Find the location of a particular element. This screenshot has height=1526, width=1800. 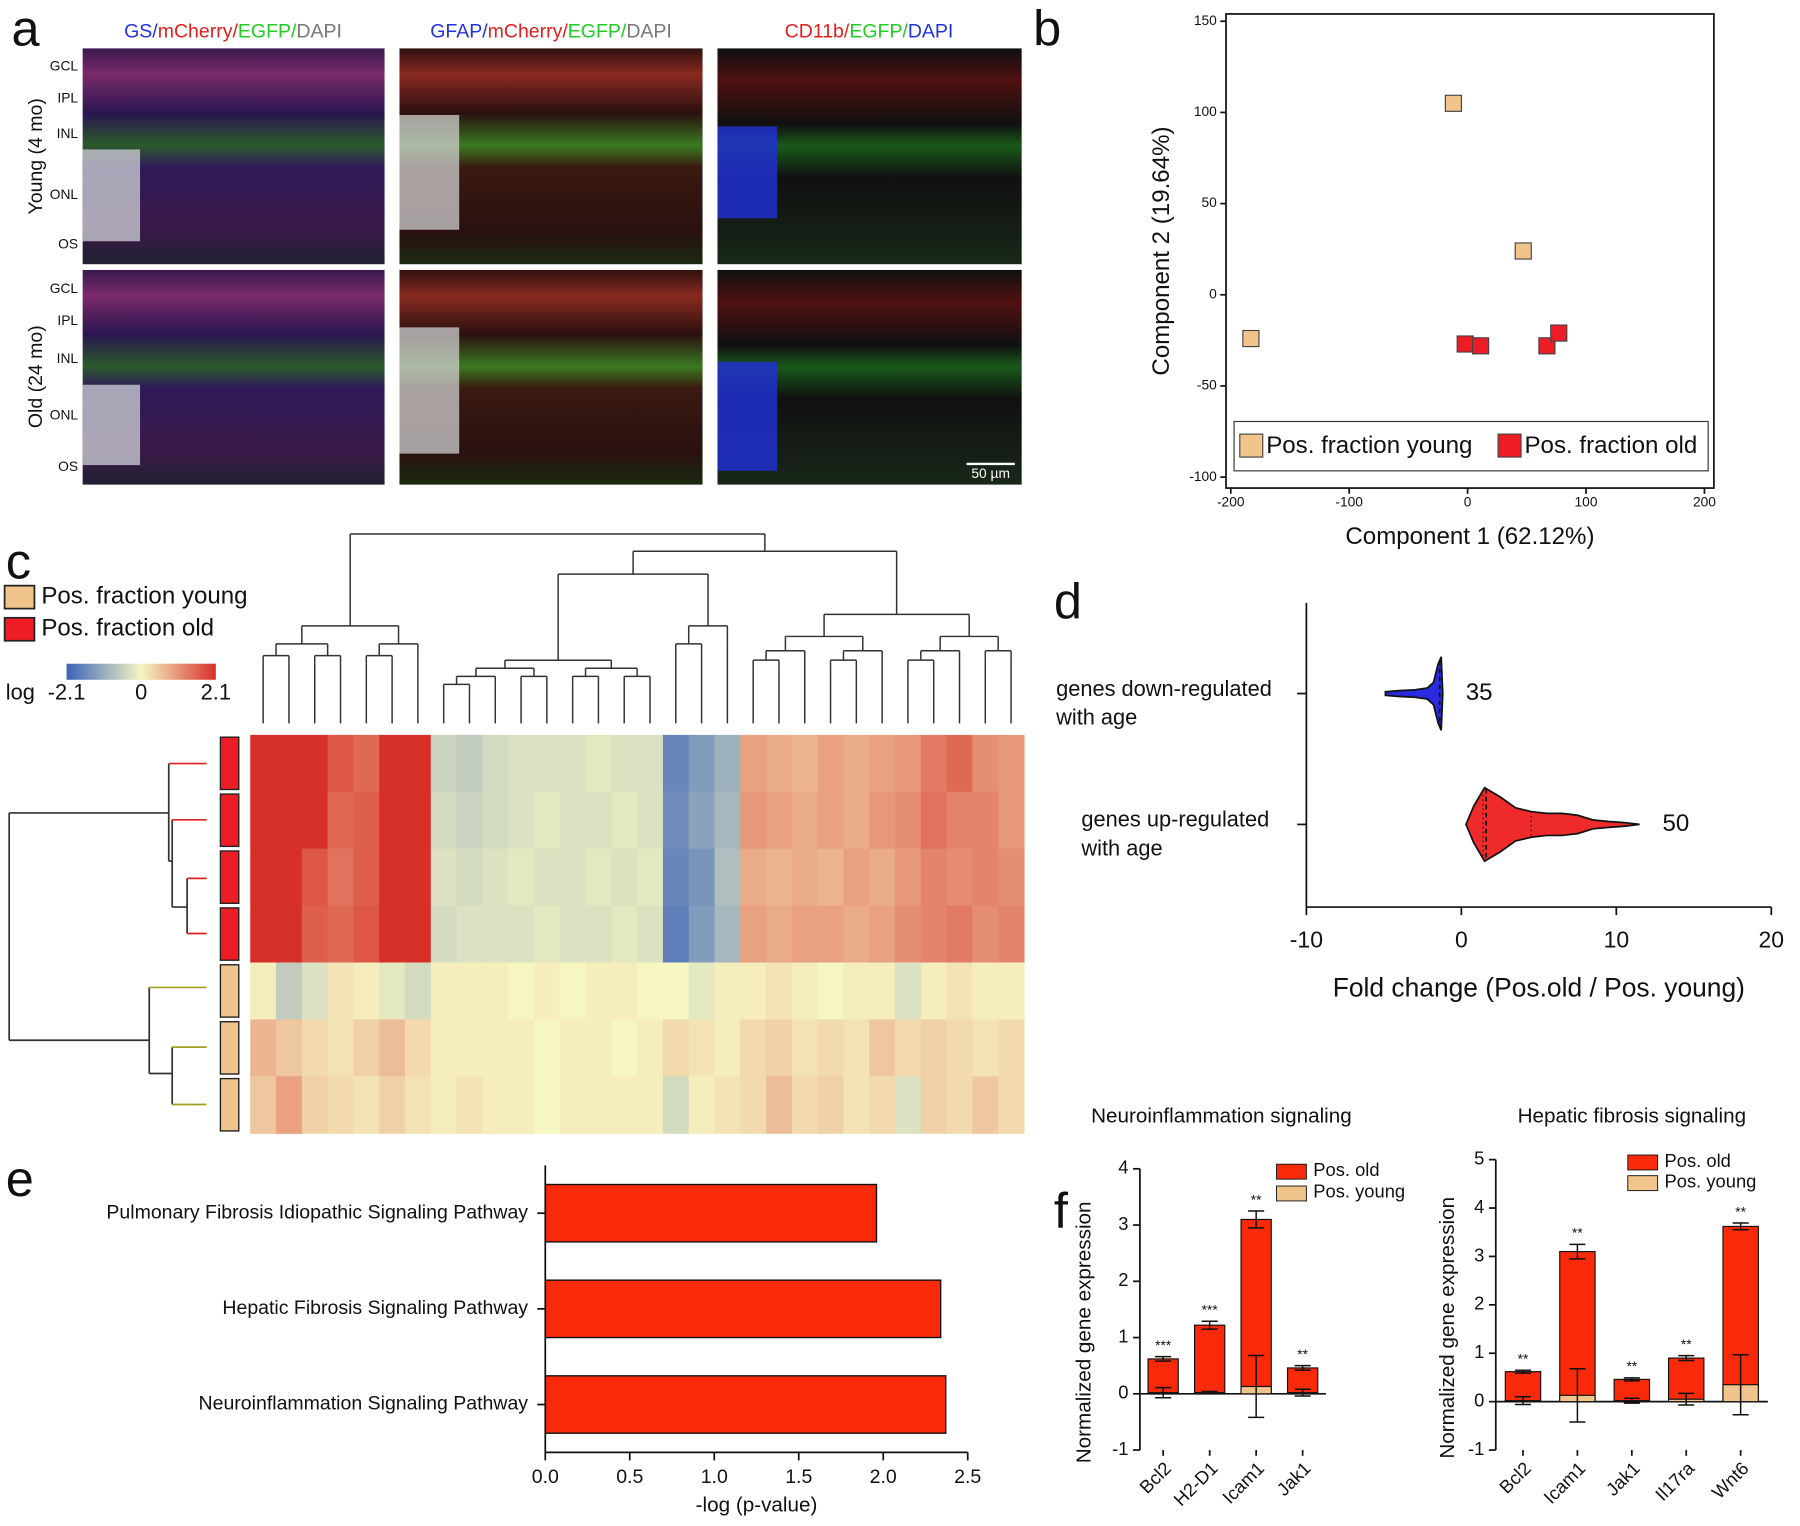

x-tick-label: Bcl2 is located at coordinates (1515, 1478).